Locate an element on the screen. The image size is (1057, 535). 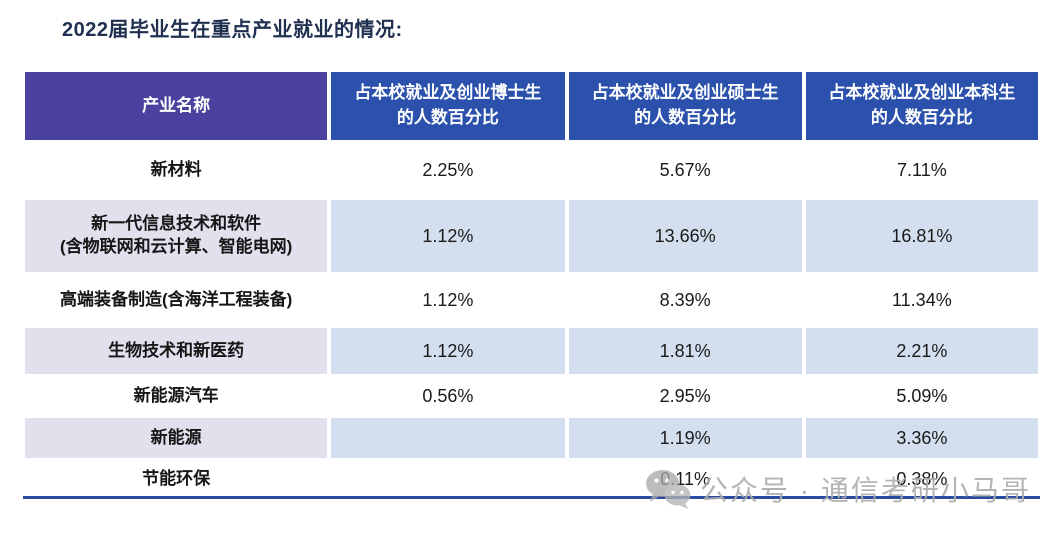
master-percent-cell: 13.66% is located at coordinates (685, 236).